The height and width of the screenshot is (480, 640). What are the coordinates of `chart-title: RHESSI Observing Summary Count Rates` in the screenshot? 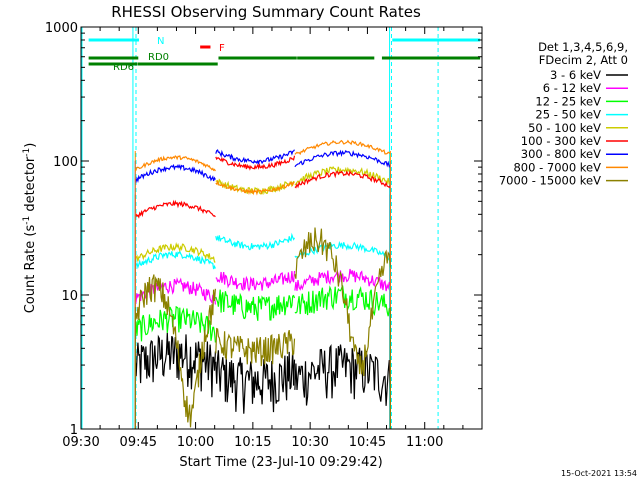 It's located at (266, 12).